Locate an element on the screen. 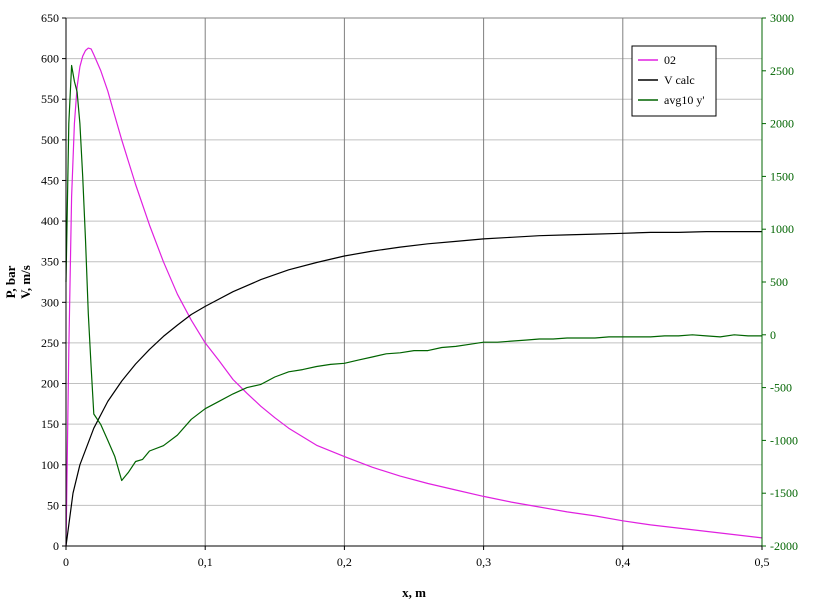 This screenshot has height=613, width=814. left-tick-label: 200 is located at coordinates (50, 384).